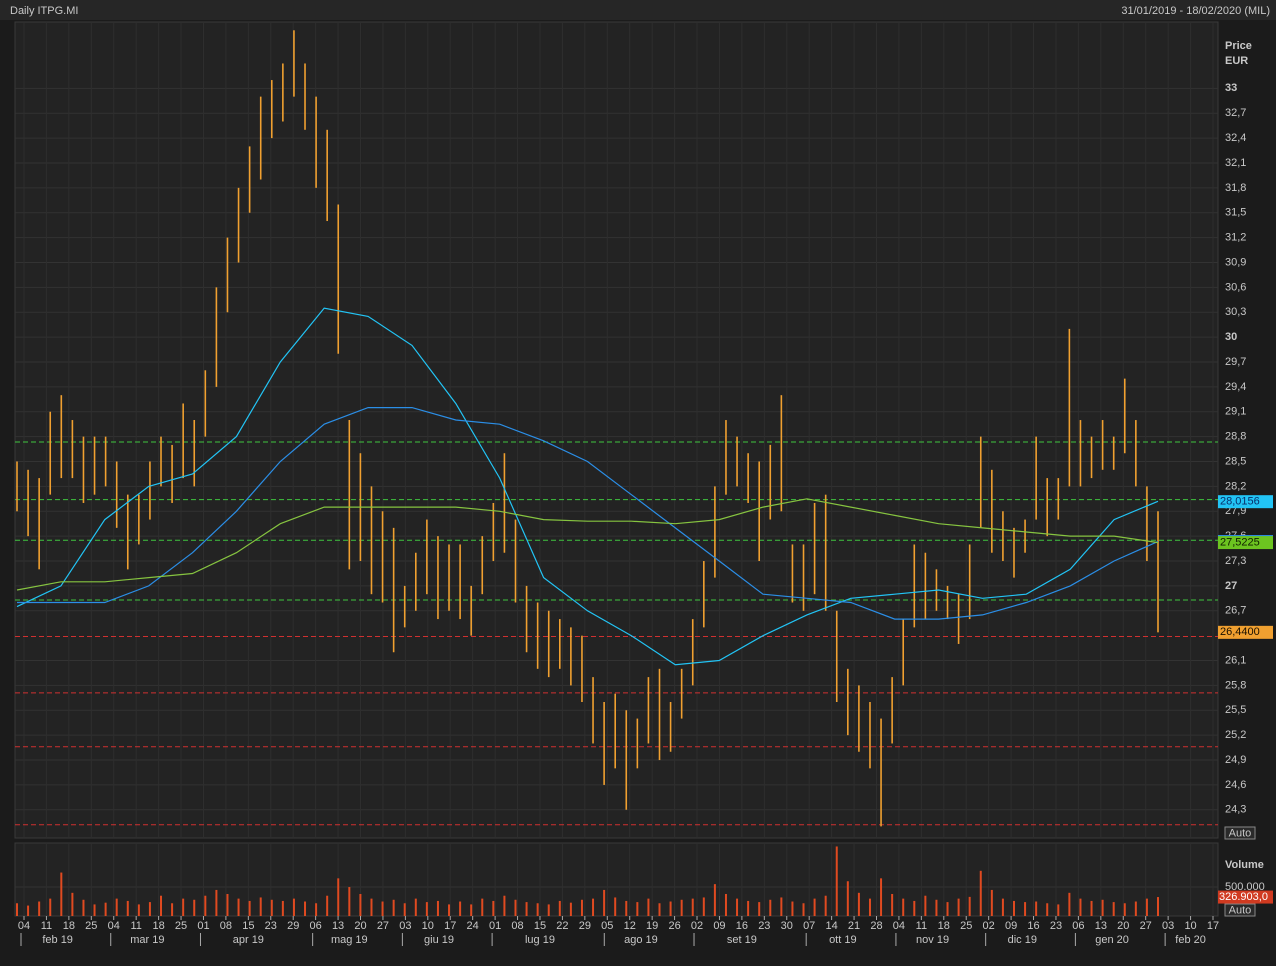 The height and width of the screenshot is (966, 1276). Describe the element at coordinates (316, 926) in the screenshot. I see `x-tick-label: 06` at that location.